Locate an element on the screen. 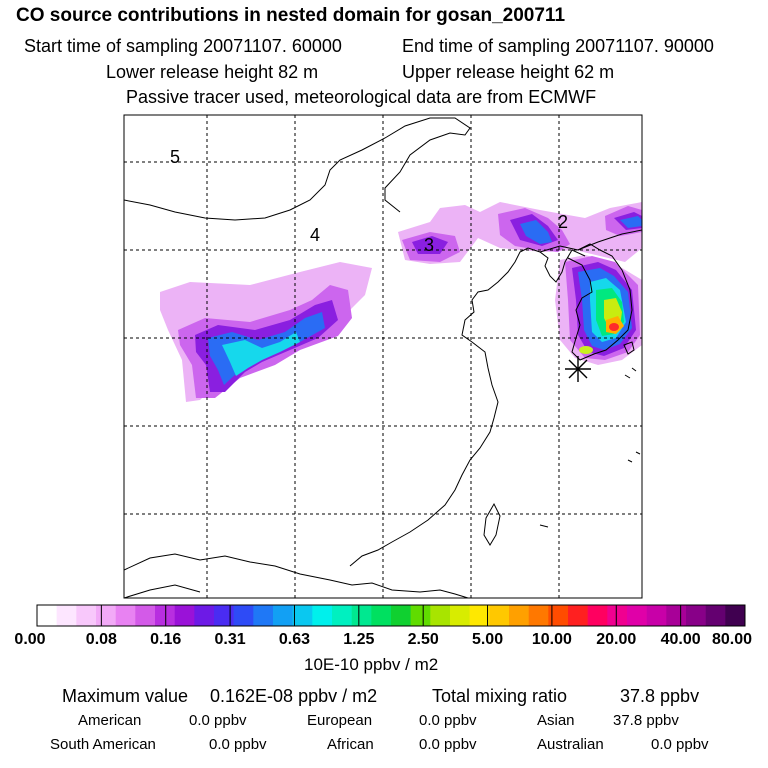 The height and width of the screenshot is (768, 768). european-value: 0.0 ppbv is located at coordinates (448, 720).